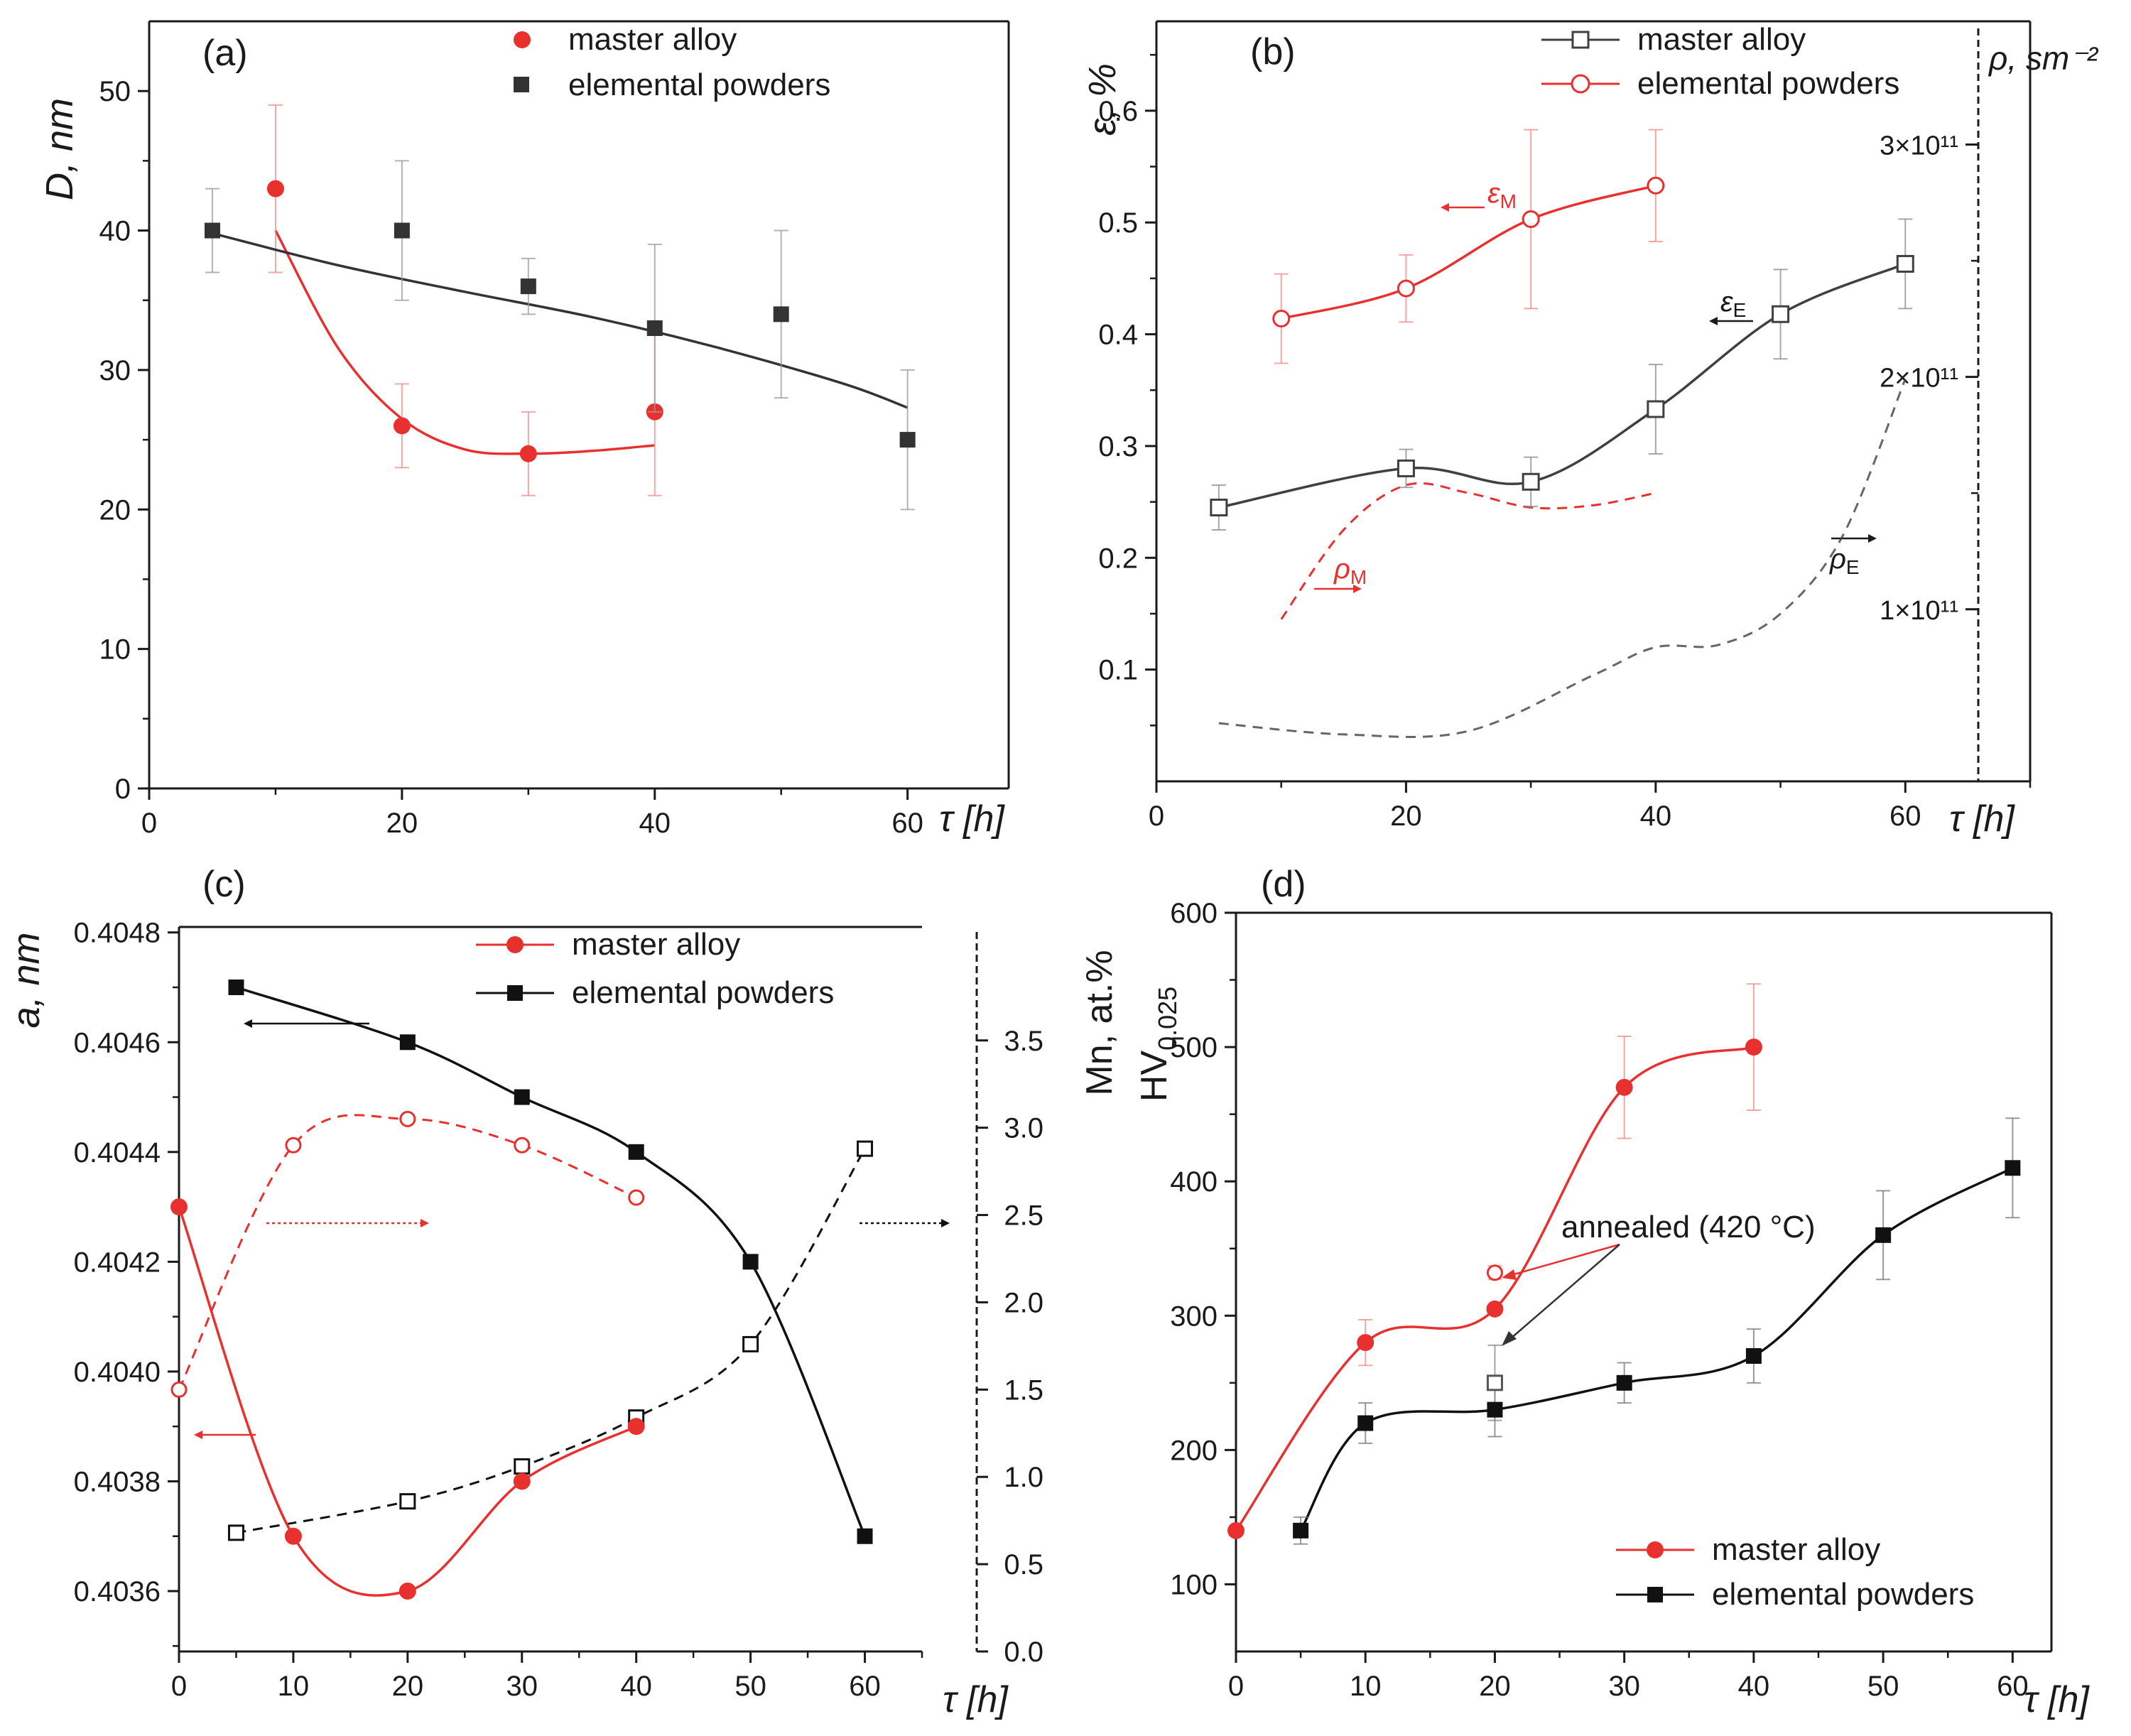  I want to click on panel-c-label: (c), so click(224, 884).